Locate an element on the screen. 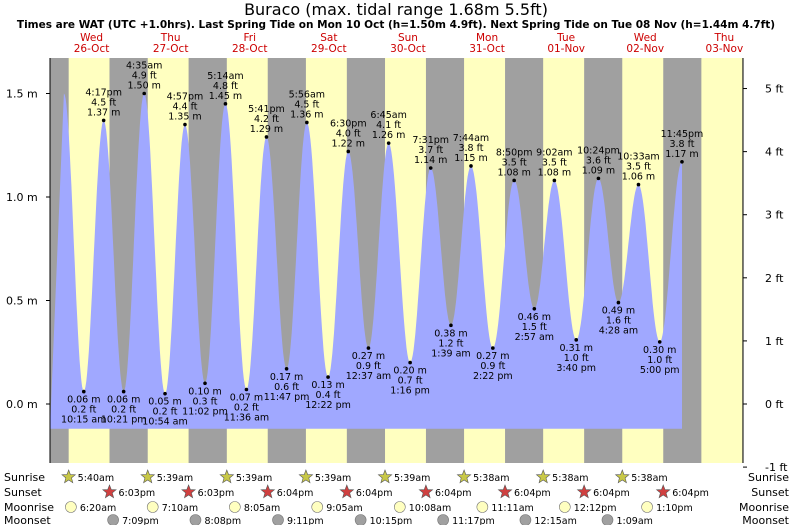 The width and height of the screenshot is (793, 525). tide-time-label: 4:35am is located at coordinates (144, 66).